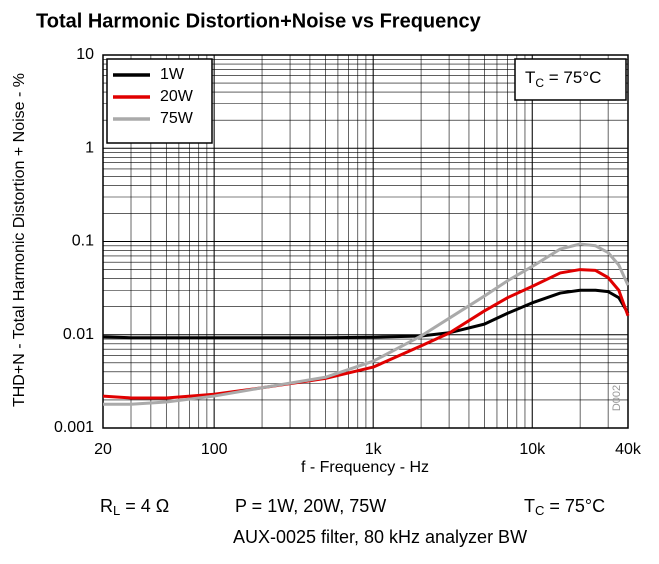 The width and height of the screenshot is (659, 564). What do you see at coordinates (564, 507) in the screenshot?
I see `temp-condition: TC = 75°C` at bounding box center [564, 507].